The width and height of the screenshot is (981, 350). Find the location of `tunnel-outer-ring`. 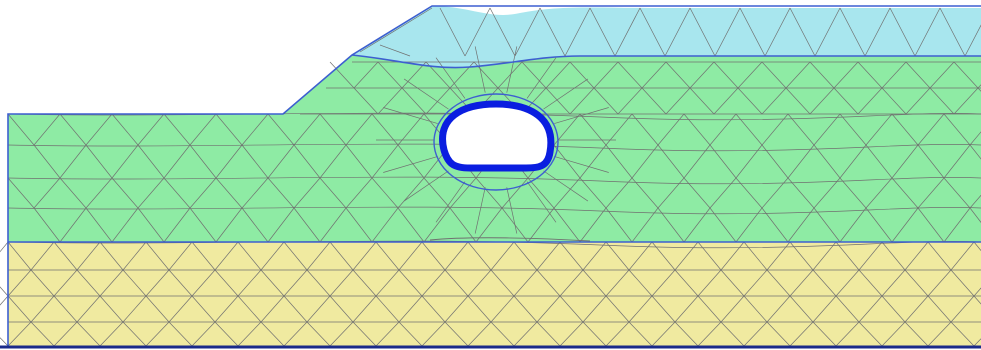

tunnel-outer-ring is located at coordinates (496, 142).